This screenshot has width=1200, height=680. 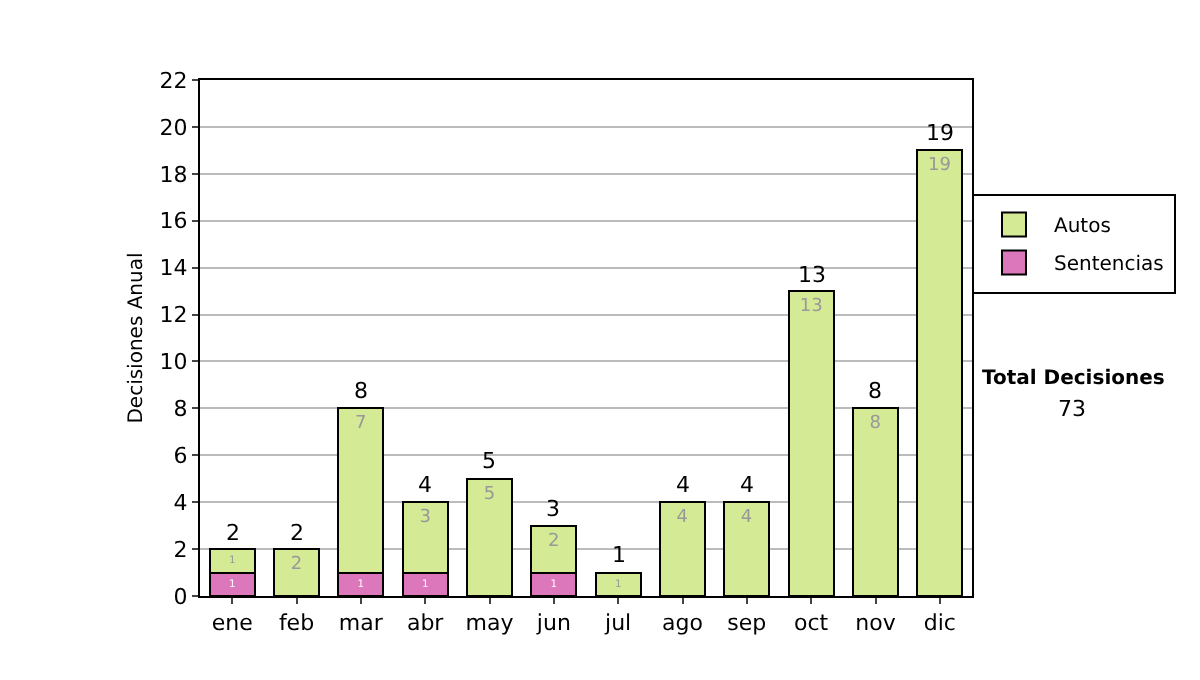 What do you see at coordinates (361, 623) in the screenshot?
I see `x-tick-label: mar` at bounding box center [361, 623].